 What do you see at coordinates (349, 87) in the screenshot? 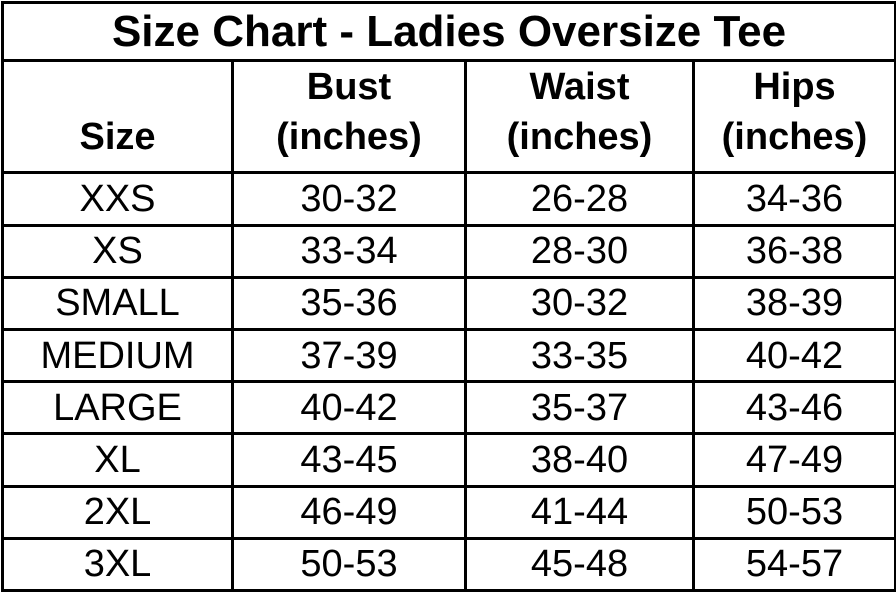
I see `column-header-bust-label: Bust` at bounding box center [349, 87].